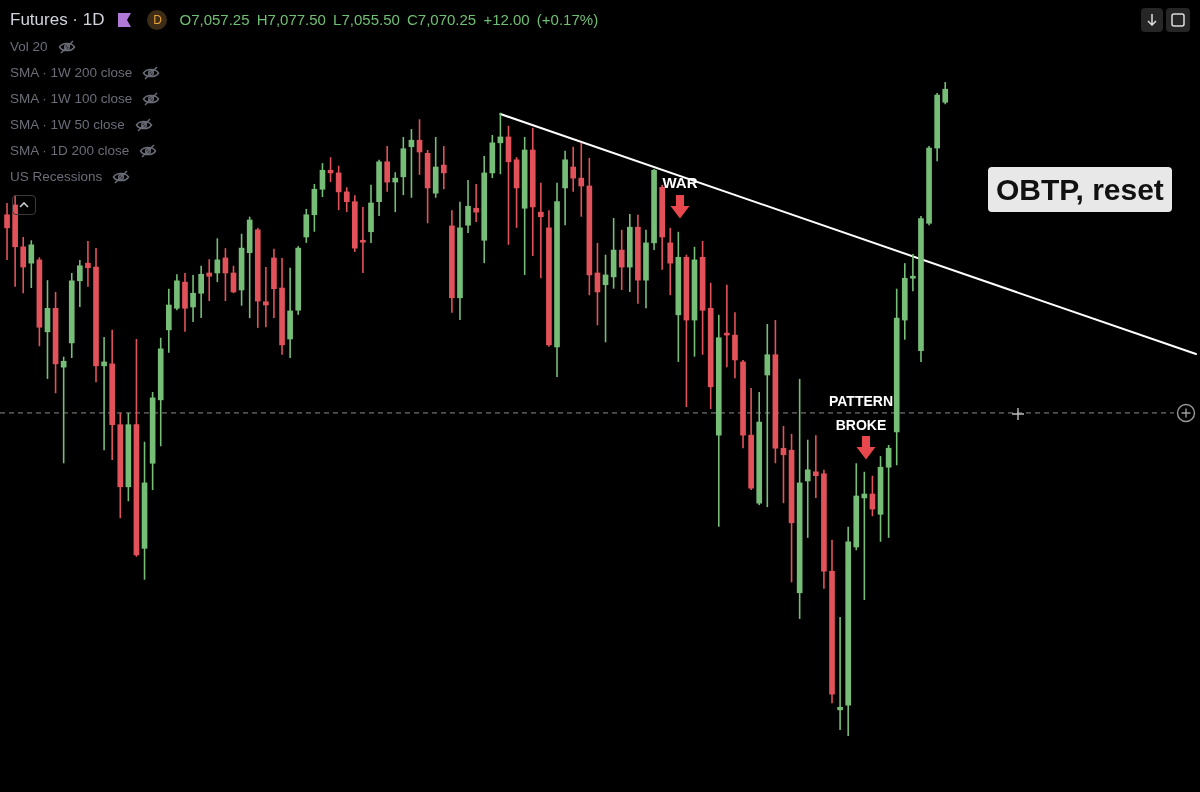 This screenshot has height=792, width=1200. I want to click on annotation: SMA · 1W 100 close, so click(71, 99).